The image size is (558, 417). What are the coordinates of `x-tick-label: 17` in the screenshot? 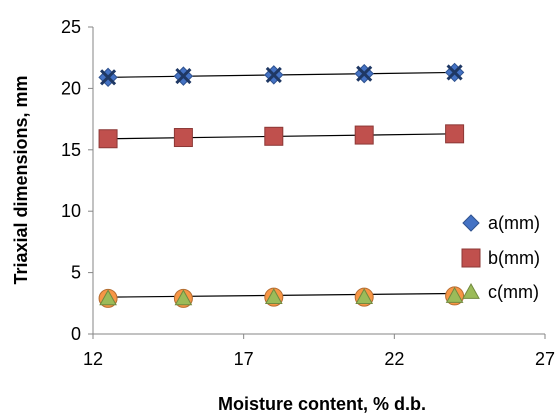 It's located at (244, 359).